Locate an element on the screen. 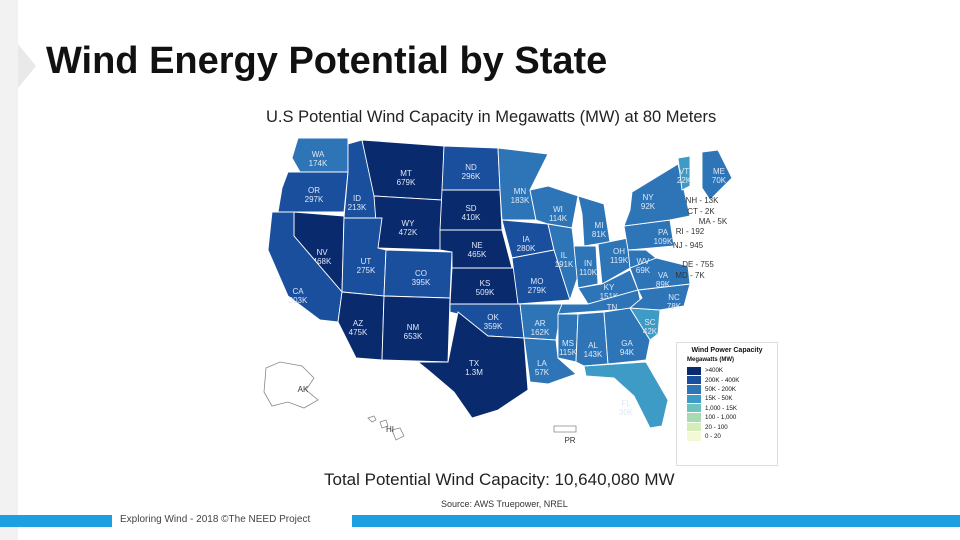 This screenshot has width=960, height=540. label-ND-value: 296K is located at coordinates (471, 176).